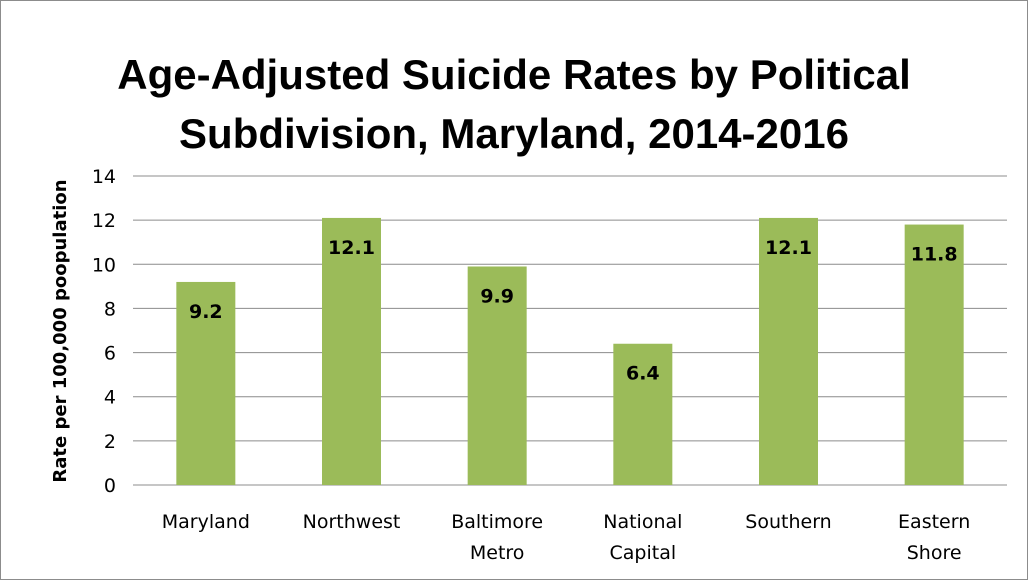  I want to click on chart-title-line-2: Subdivision, Maryland, 2014-2016, so click(514, 133).